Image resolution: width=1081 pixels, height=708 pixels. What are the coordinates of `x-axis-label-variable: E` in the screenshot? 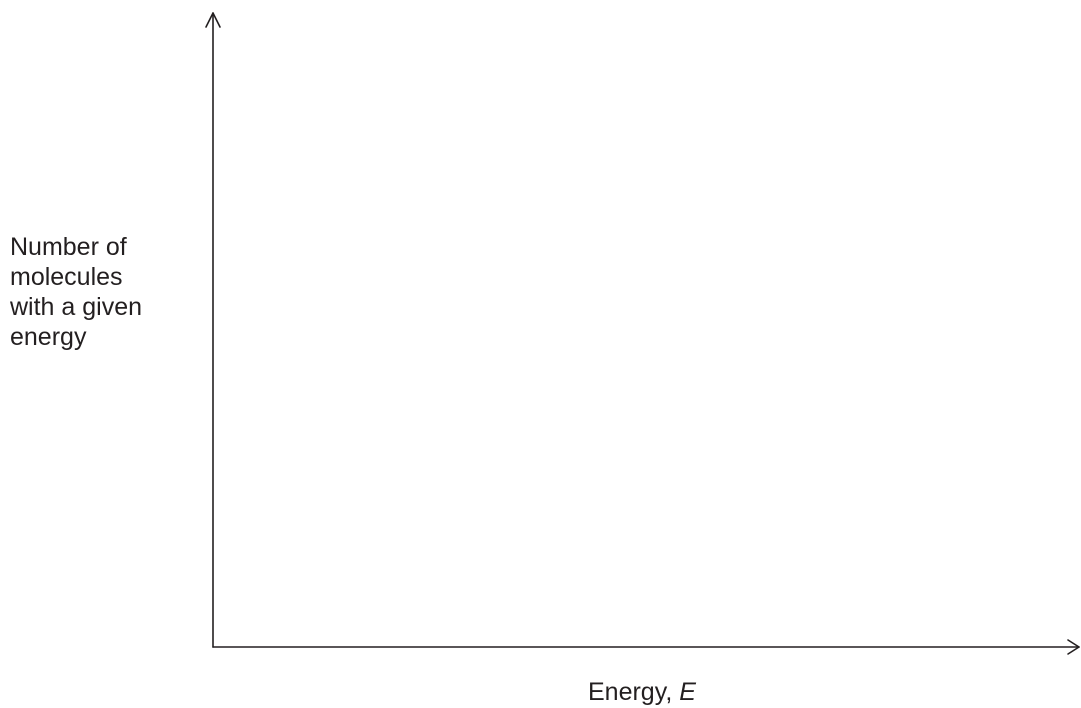 It's located at (687, 692).